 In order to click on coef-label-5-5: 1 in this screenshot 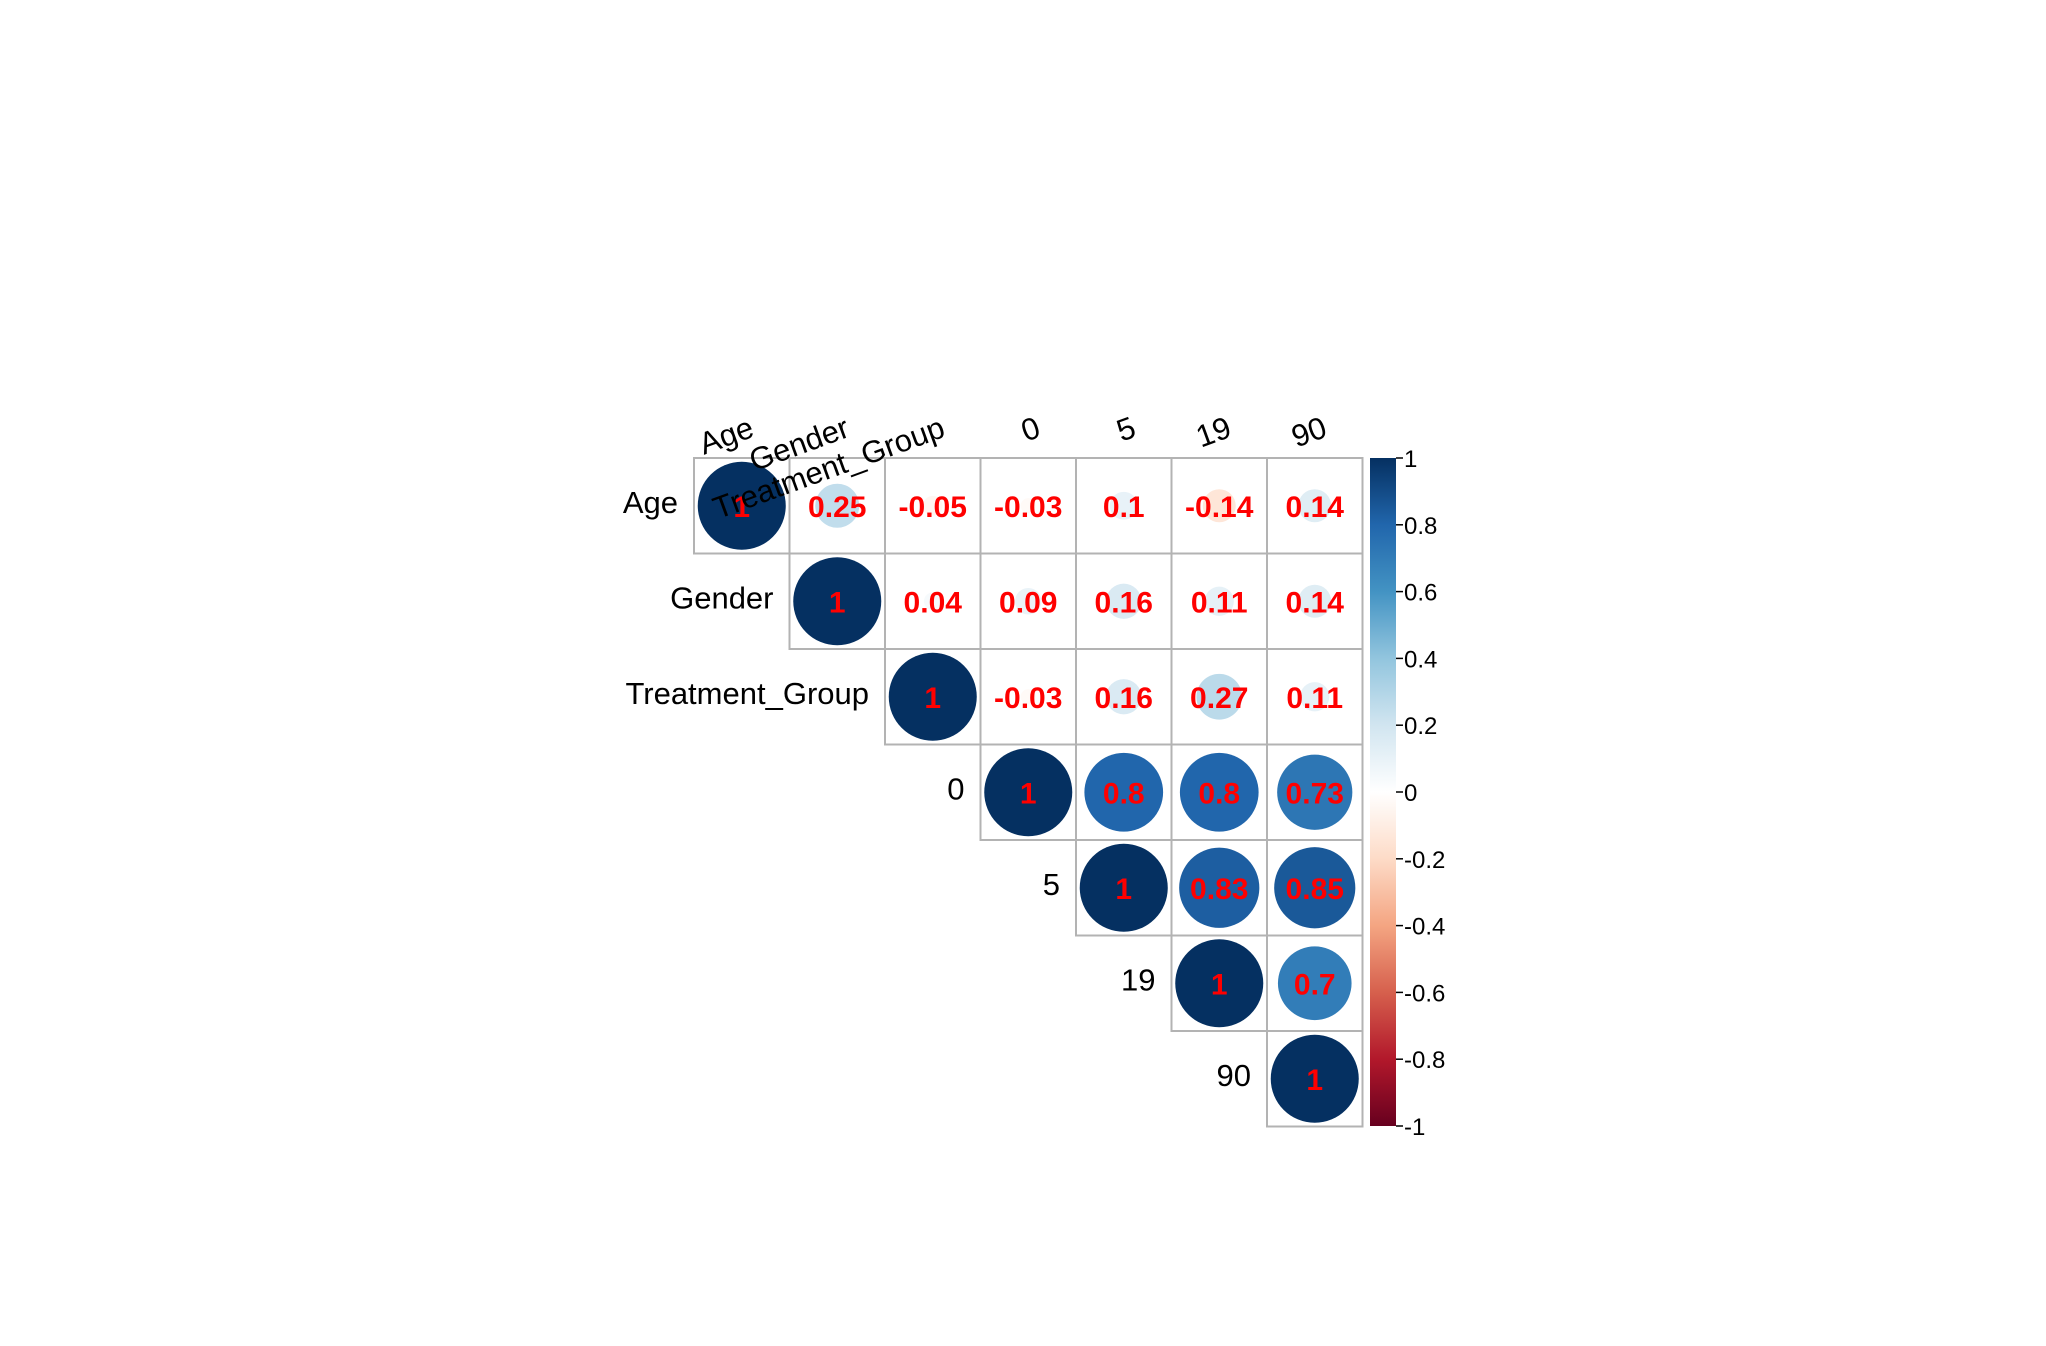, I will do `click(1123, 889)`.